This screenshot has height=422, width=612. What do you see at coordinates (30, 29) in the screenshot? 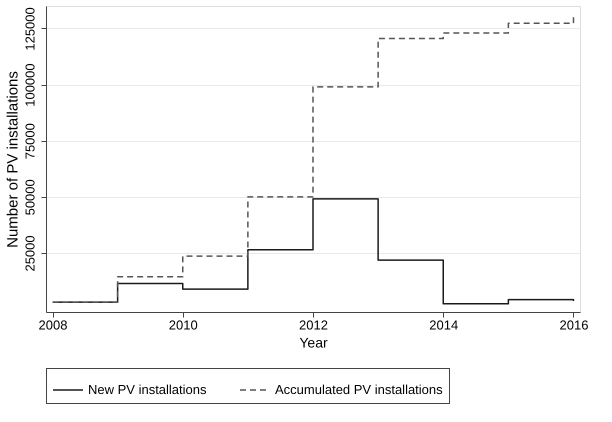
I see `y-tick-label: 125000` at bounding box center [30, 29].